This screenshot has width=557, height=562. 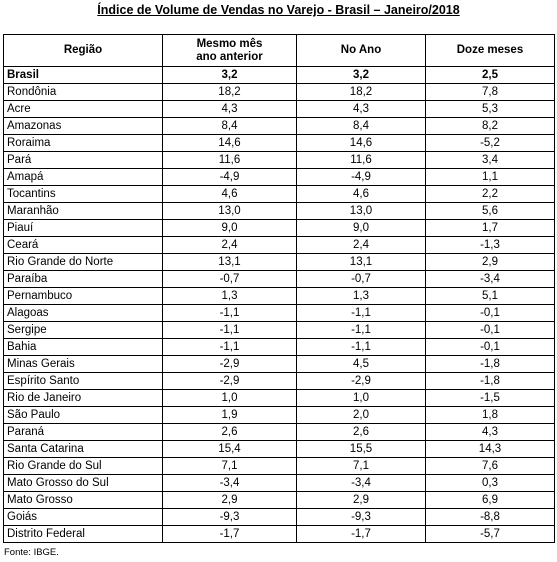 I want to click on twelve-months-cell: 14,3, so click(x=490, y=449).